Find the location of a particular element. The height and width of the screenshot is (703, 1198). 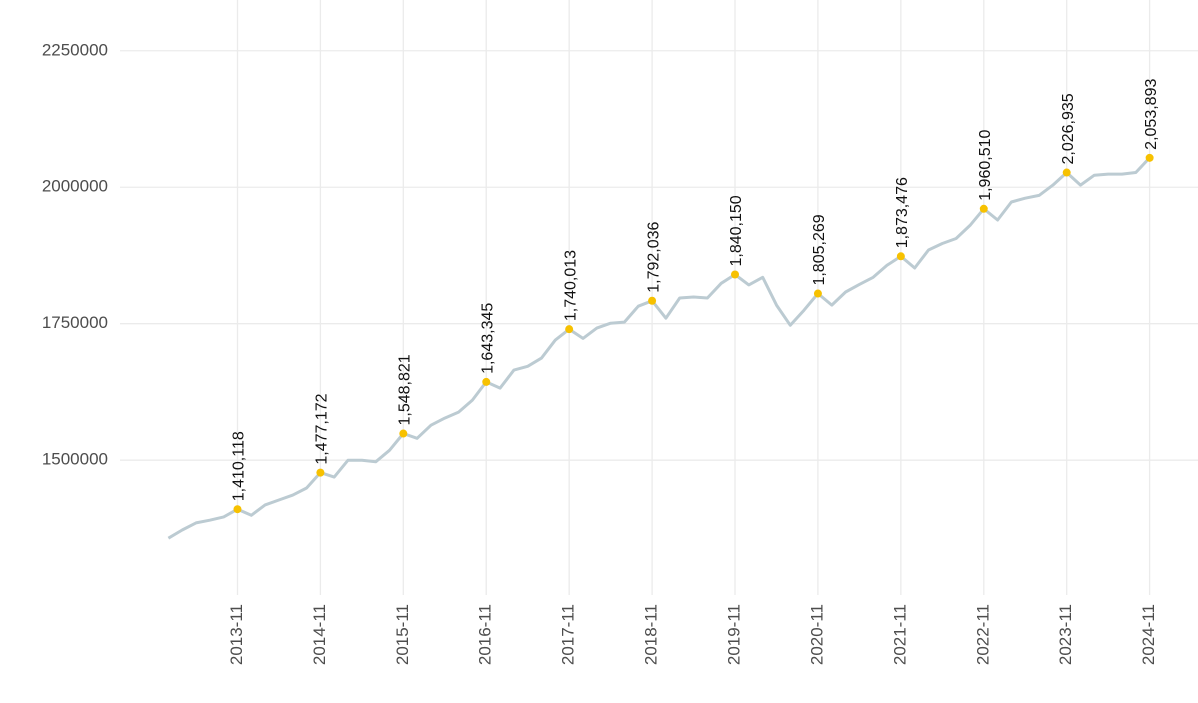

value-label: 1,477,172 is located at coordinates (322, 428).